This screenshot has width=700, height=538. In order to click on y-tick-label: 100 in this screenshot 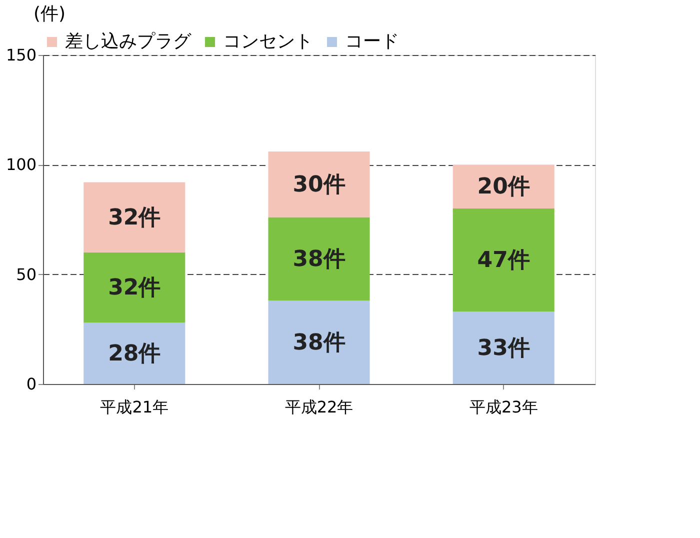, I will do `click(21, 164)`.